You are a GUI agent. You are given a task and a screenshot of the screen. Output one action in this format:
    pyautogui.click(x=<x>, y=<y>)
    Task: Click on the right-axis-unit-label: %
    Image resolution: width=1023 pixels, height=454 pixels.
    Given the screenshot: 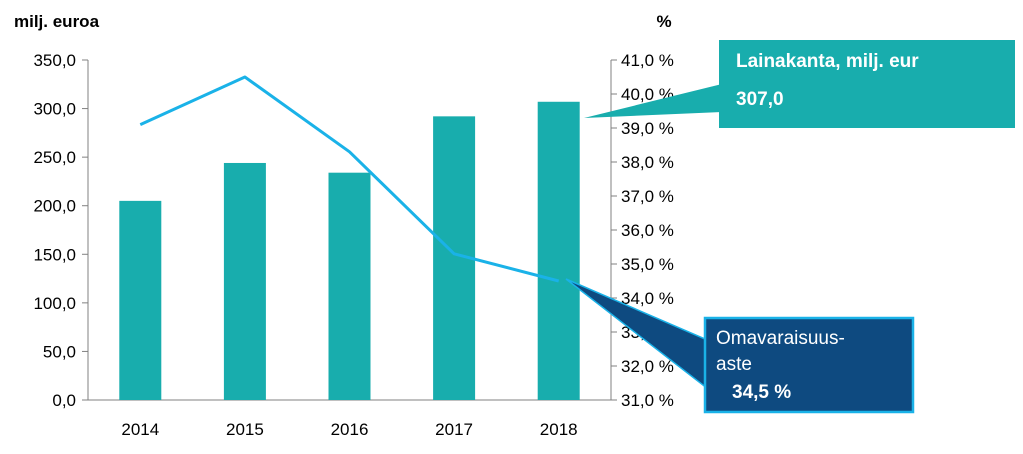 What is the action you would take?
    pyautogui.click(x=663, y=21)
    